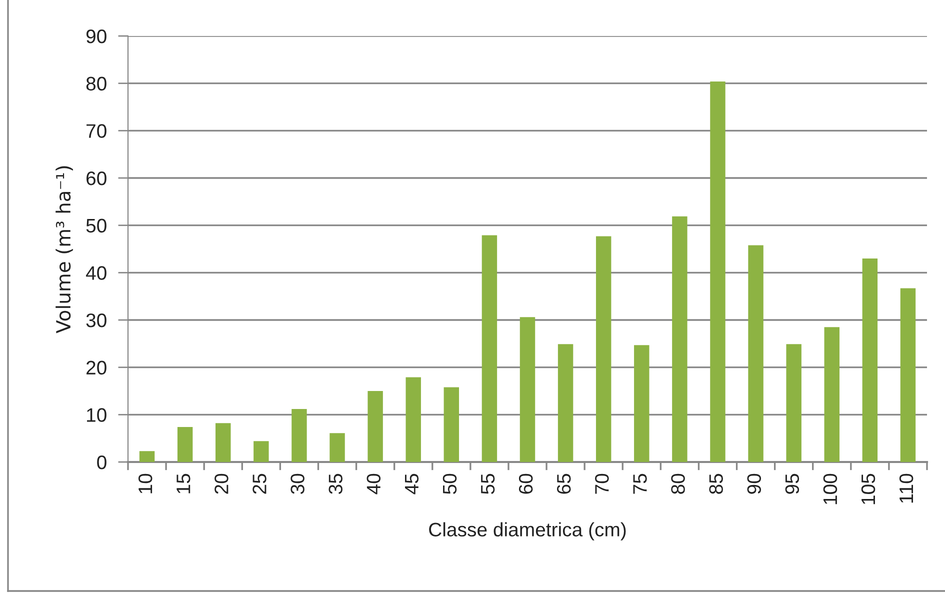 Image resolution: width=945 pixels, height=594 pixels. I want to click on x-tick-label: 35, so click(335, 484).